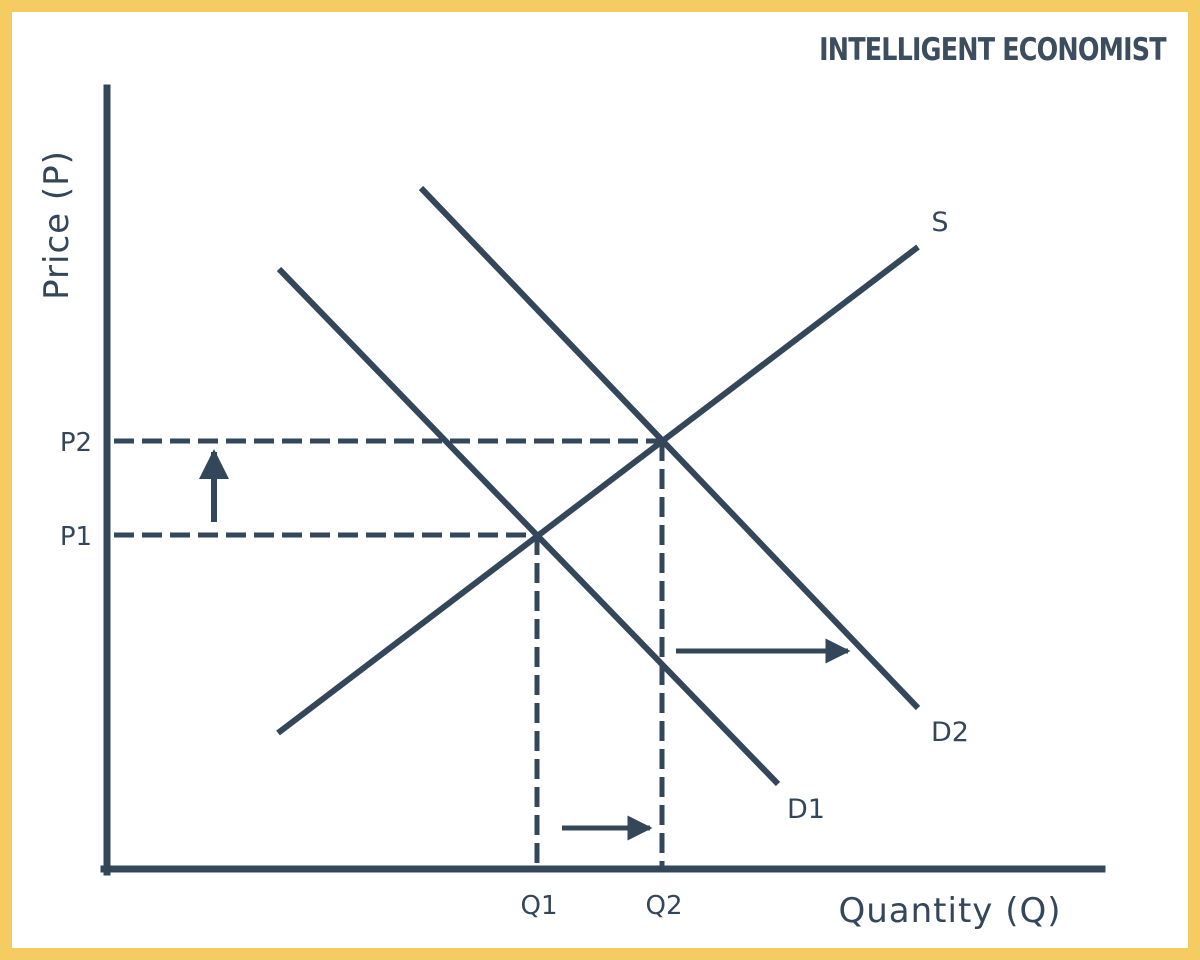 Image resolution: width=1200 pixels, height=960 pixels. What do you see at coordinates (950, 732) in the screenshot?
I see `demand-d2-label: D2` at bounding box center [950, 732].